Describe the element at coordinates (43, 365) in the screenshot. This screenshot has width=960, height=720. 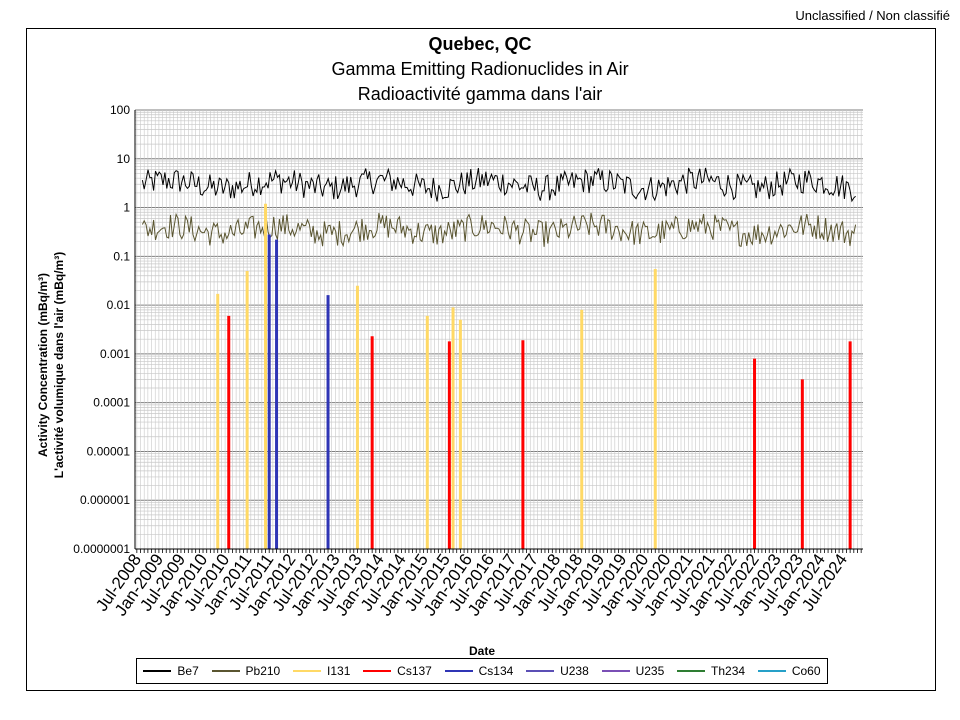
I see `y-axis-label-en: Activity Concentration (mBq/m³)` at that location.